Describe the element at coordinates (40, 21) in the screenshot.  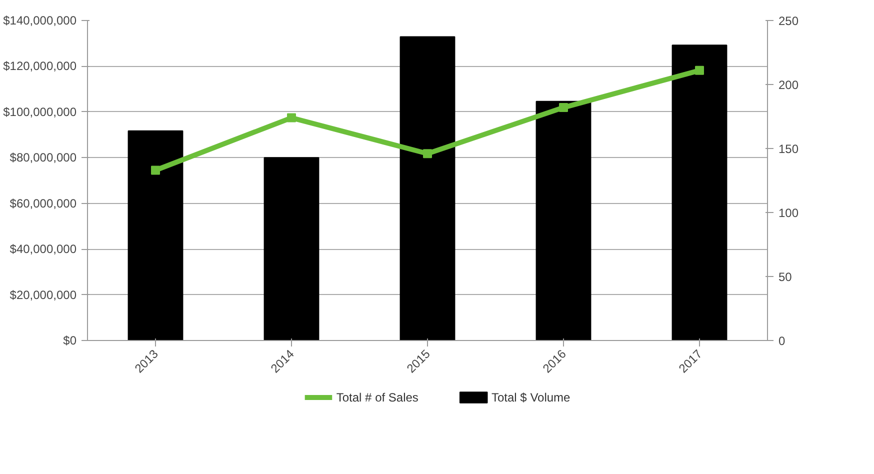
I see `y-tick-label: $140,000,000` at that location.